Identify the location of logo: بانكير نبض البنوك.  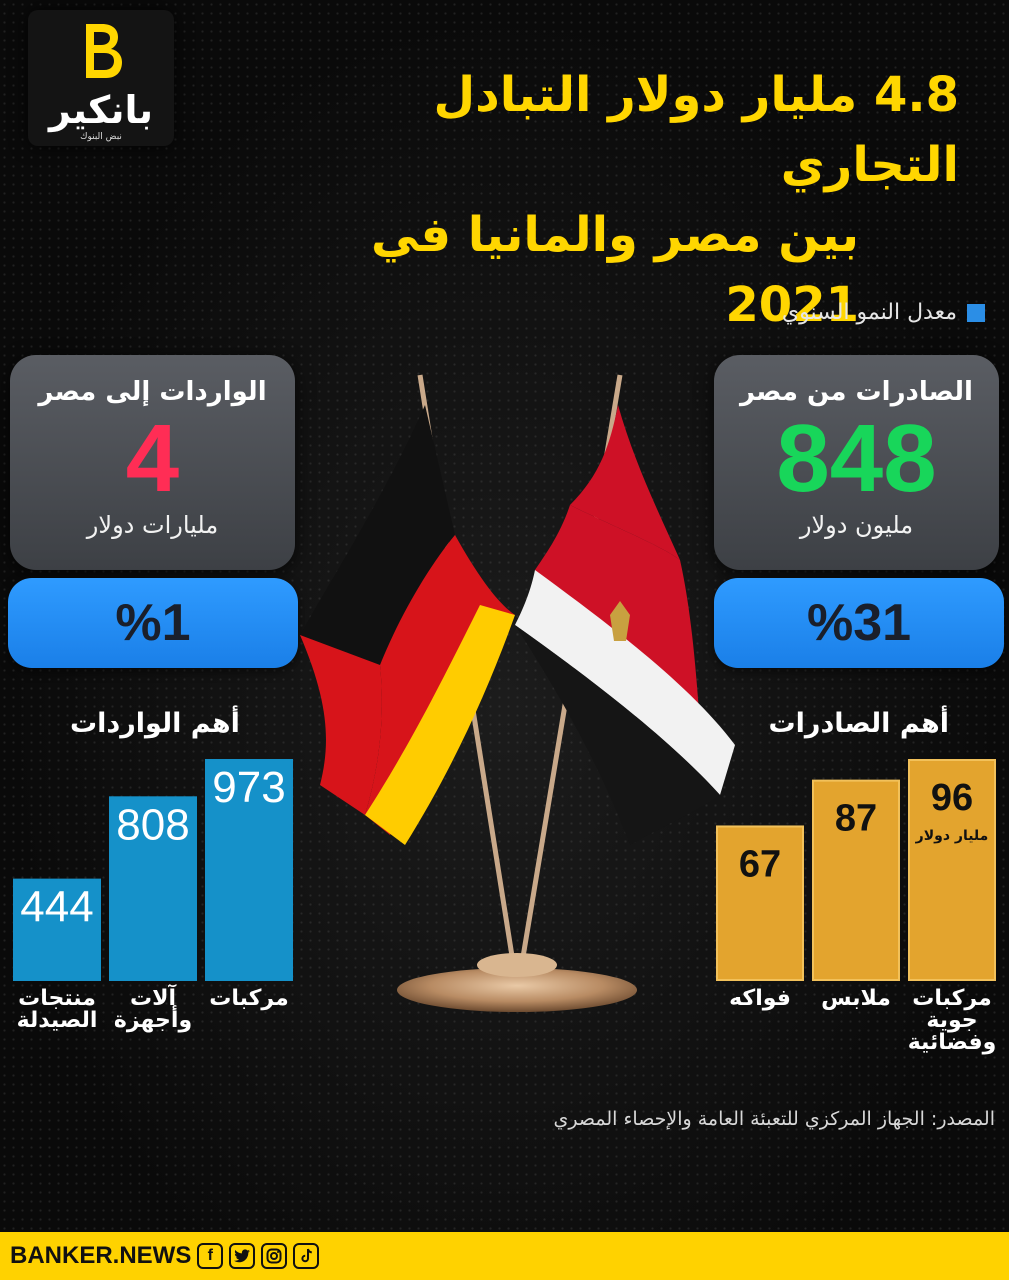
(101, 78).